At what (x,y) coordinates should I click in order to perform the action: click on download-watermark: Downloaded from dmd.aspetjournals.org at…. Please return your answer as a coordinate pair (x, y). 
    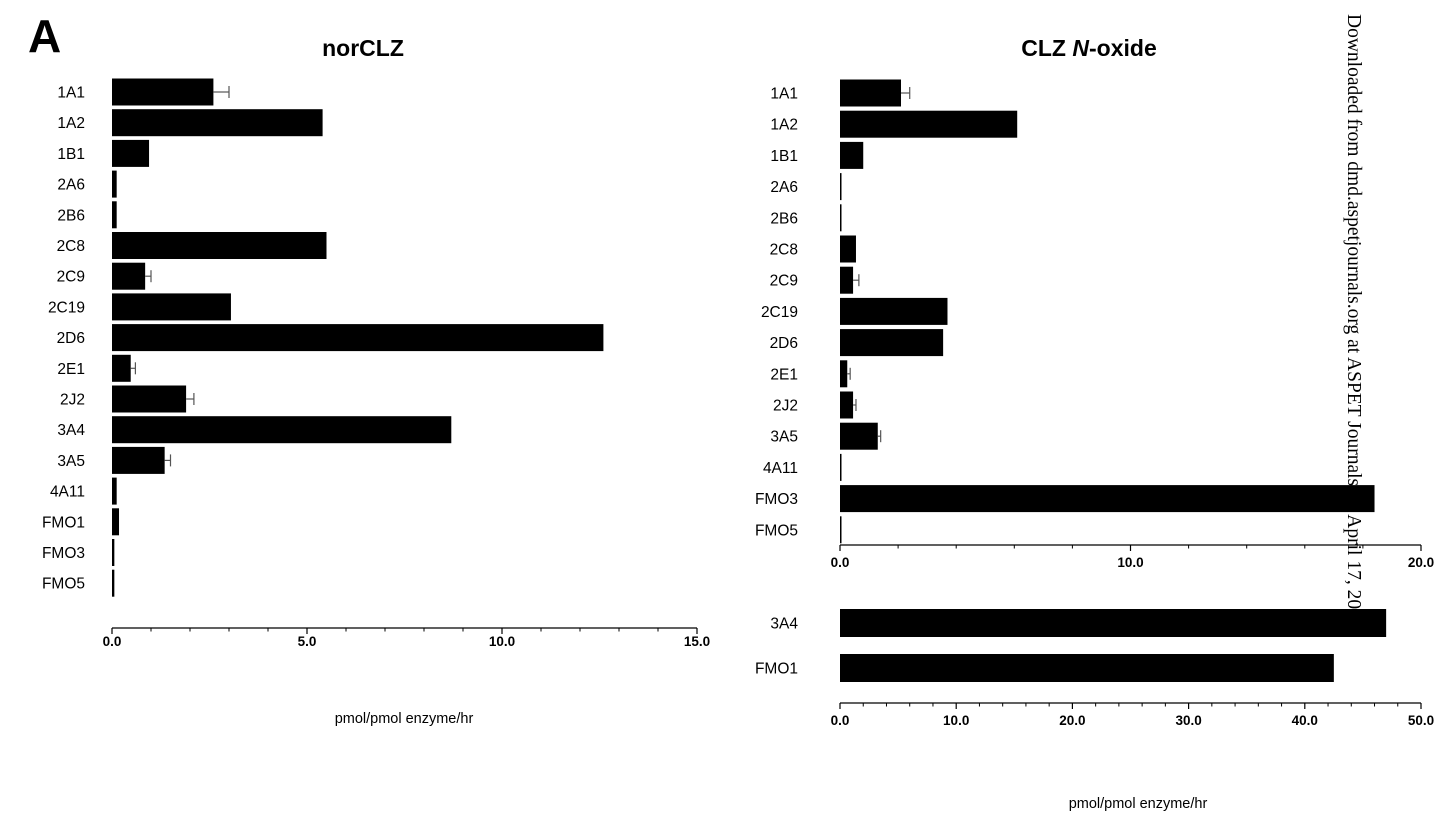
    Looking at the image, I should click on (1353, 321).